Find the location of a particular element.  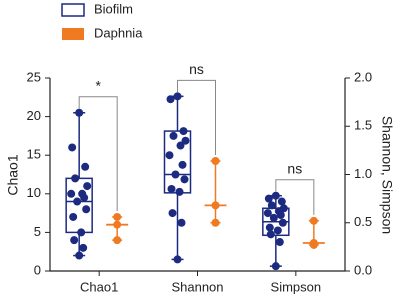

y-tick-label: 10 is located at coordinates (34, 192).